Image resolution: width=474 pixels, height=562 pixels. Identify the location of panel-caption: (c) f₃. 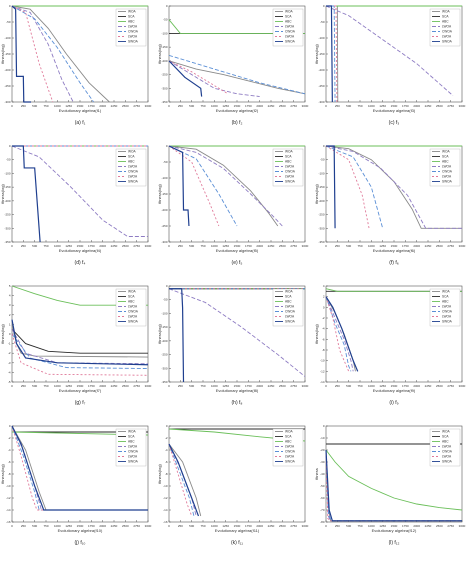
(394, 123).